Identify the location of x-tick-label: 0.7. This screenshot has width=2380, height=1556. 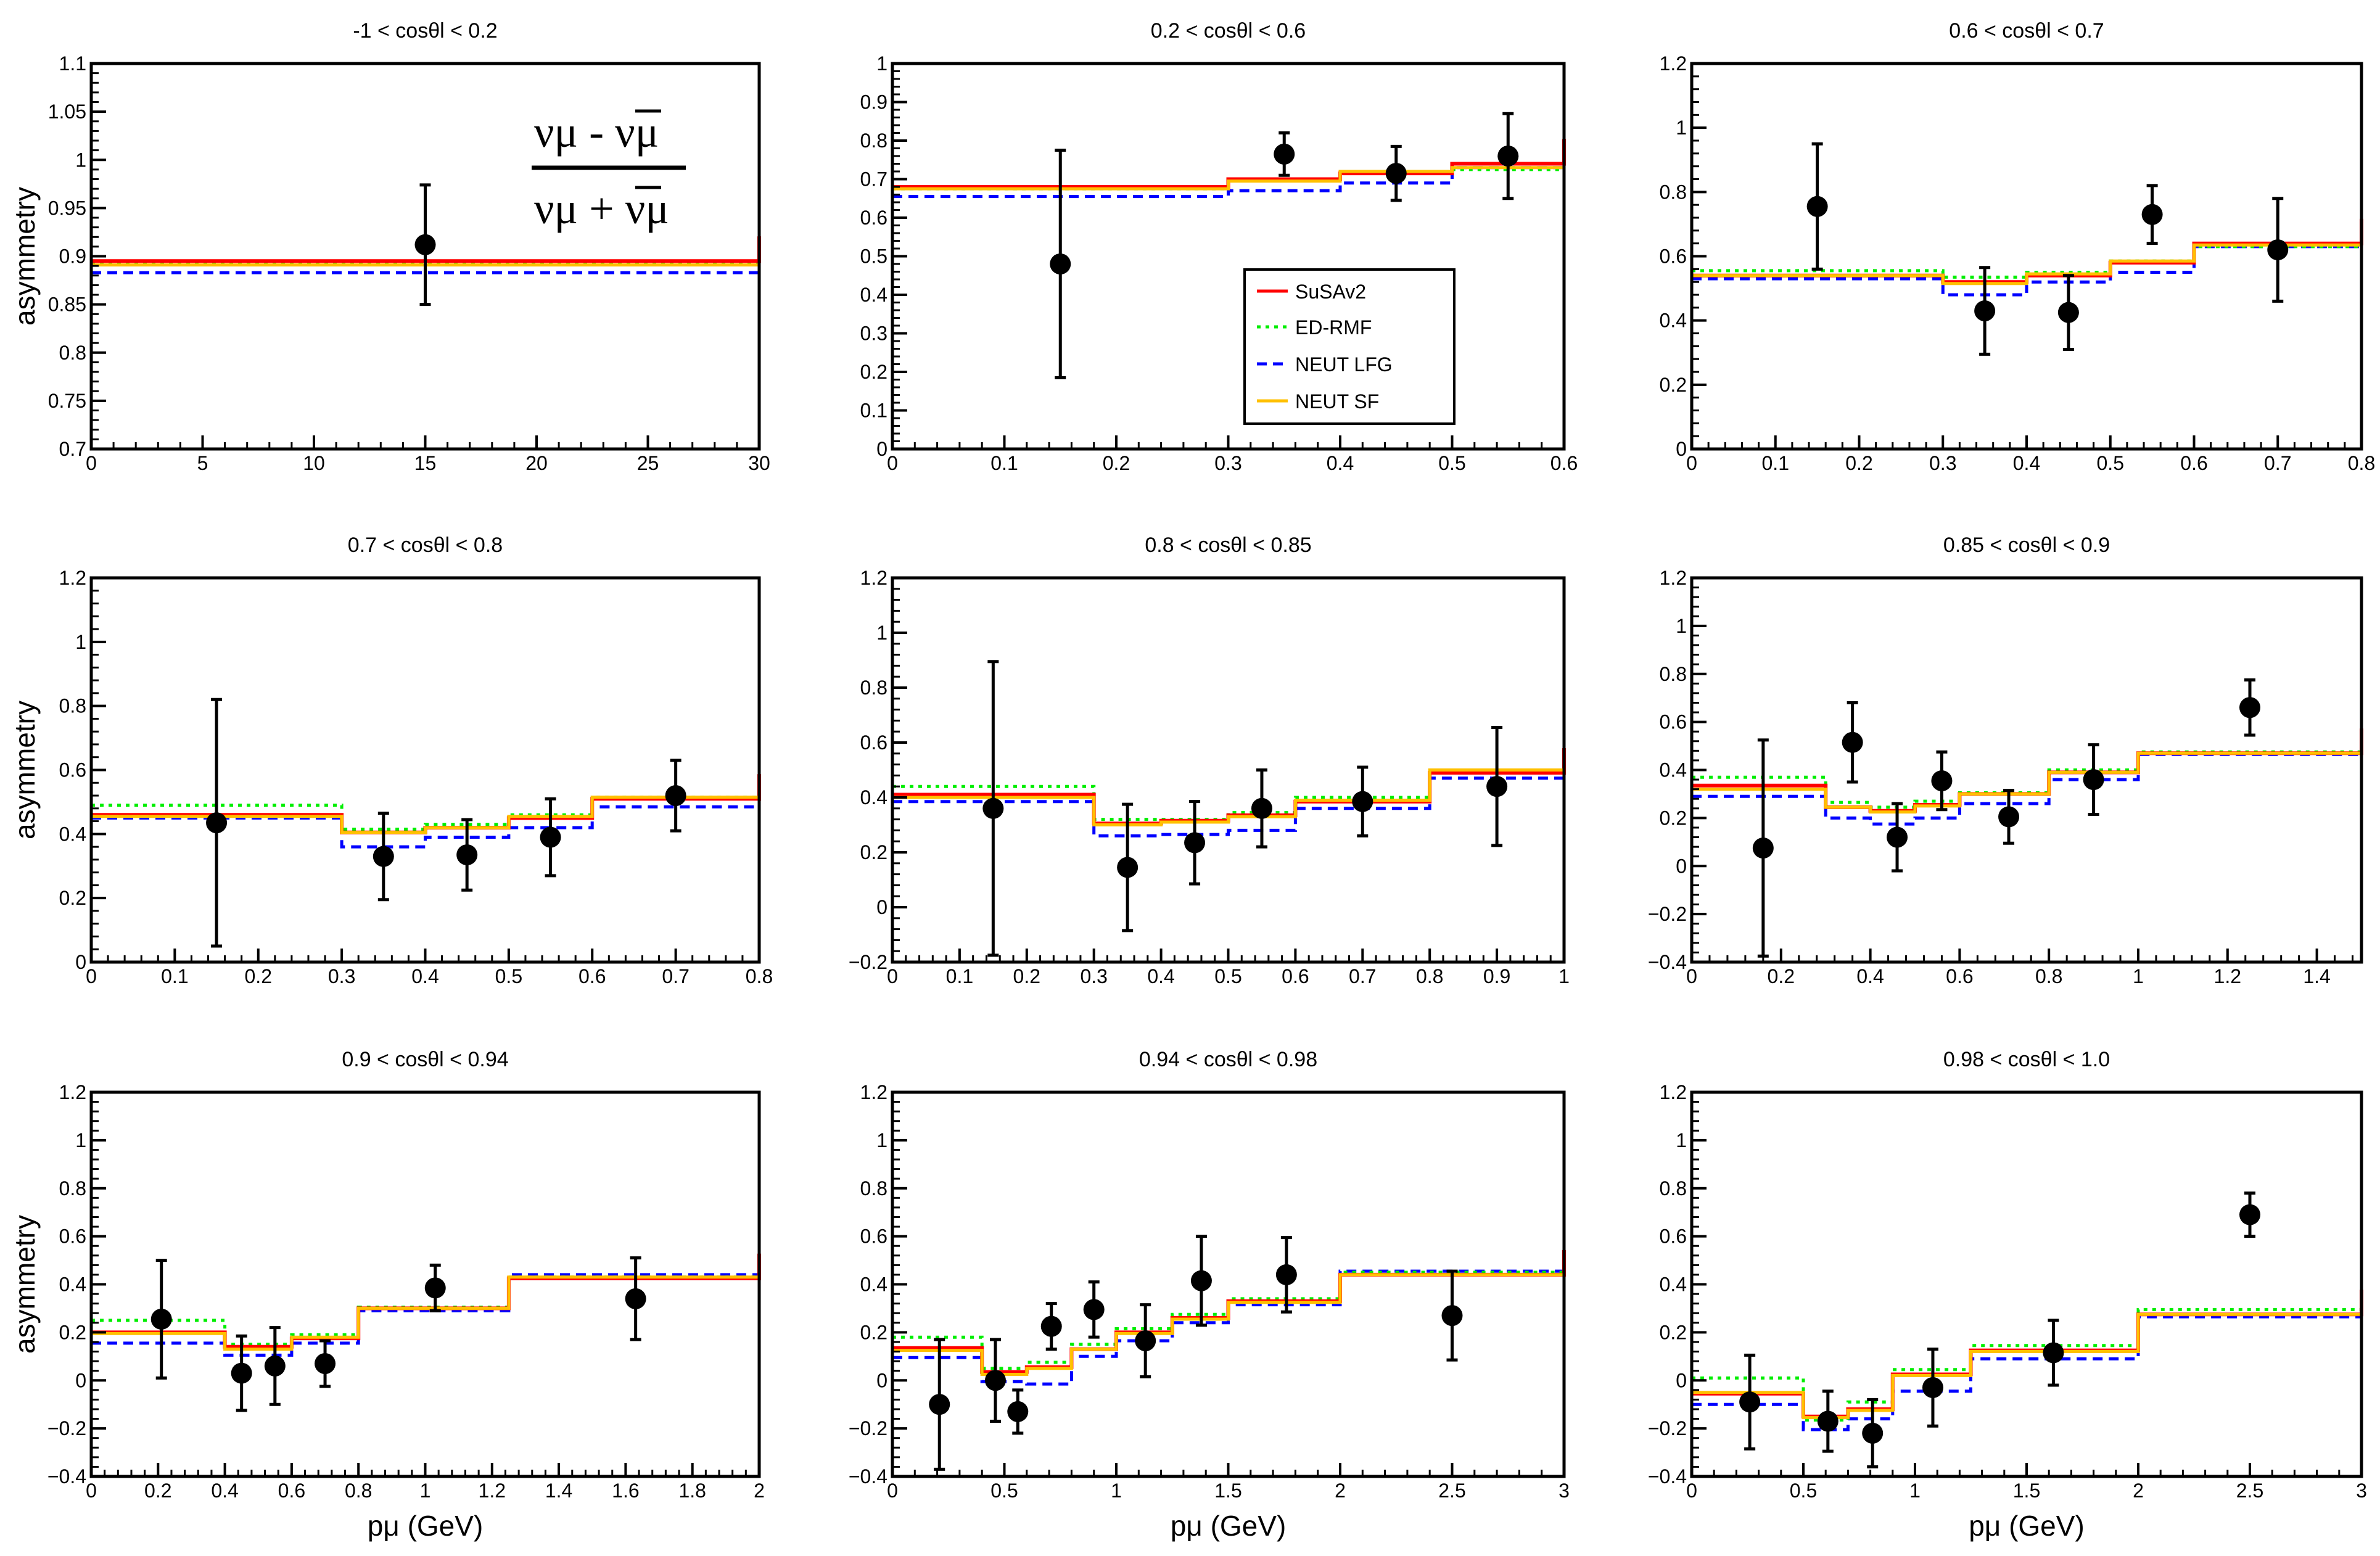
(676, 976).